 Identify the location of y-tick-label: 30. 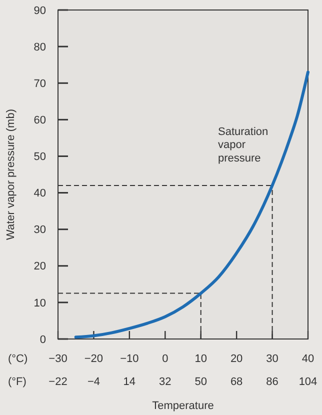
(40, 230).